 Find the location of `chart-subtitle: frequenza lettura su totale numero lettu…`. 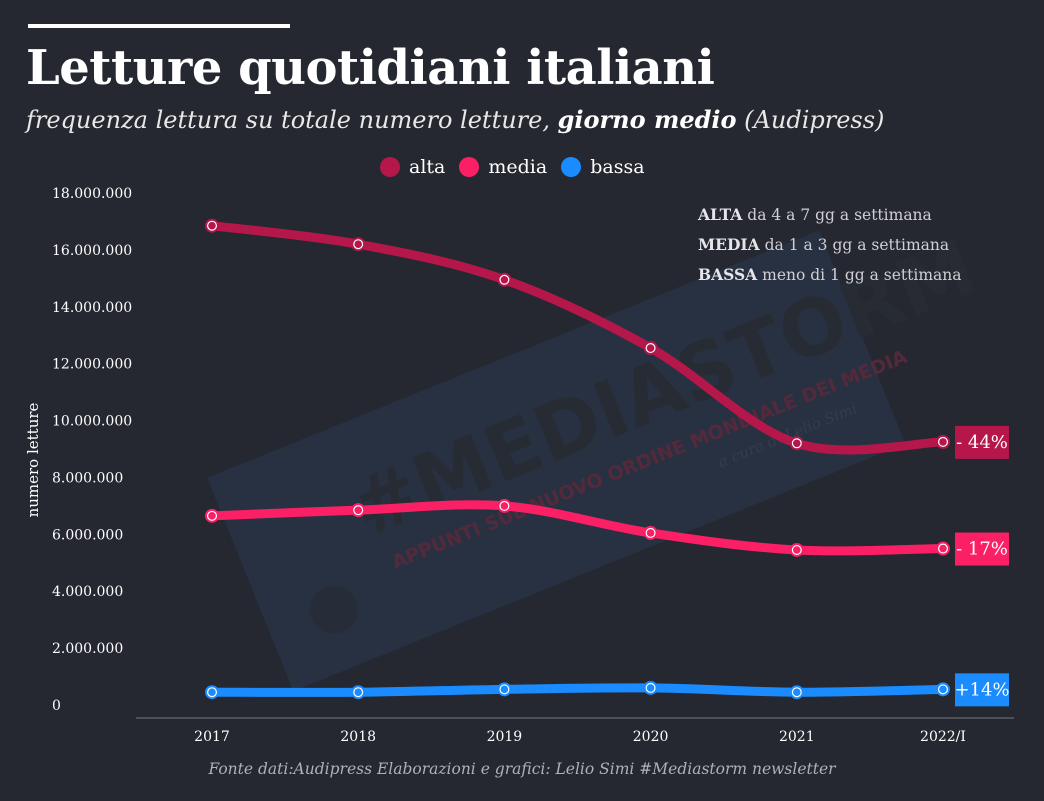

chart-subtitle: frequenza lettura su totale numero lettu… is located at coordinates (455, 119).